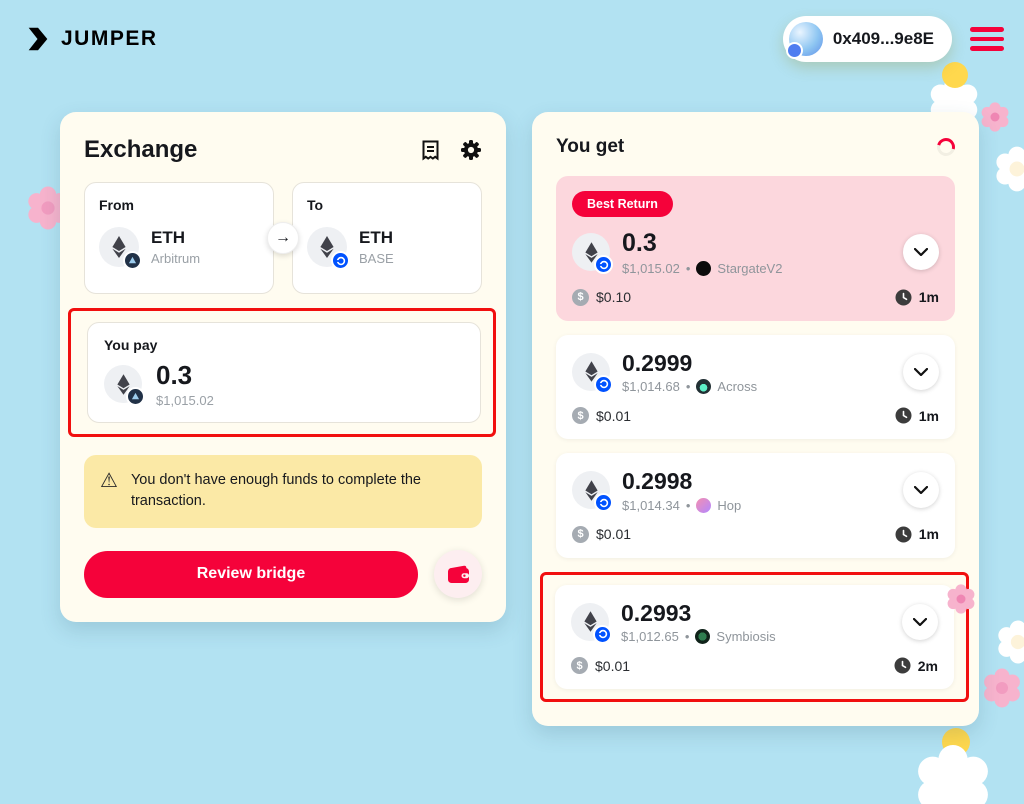 The image size is (1024, 804). Describe the element at coordinates (622, 204) in the screenshot. I see `best-return-badge: Best Return` at that location.